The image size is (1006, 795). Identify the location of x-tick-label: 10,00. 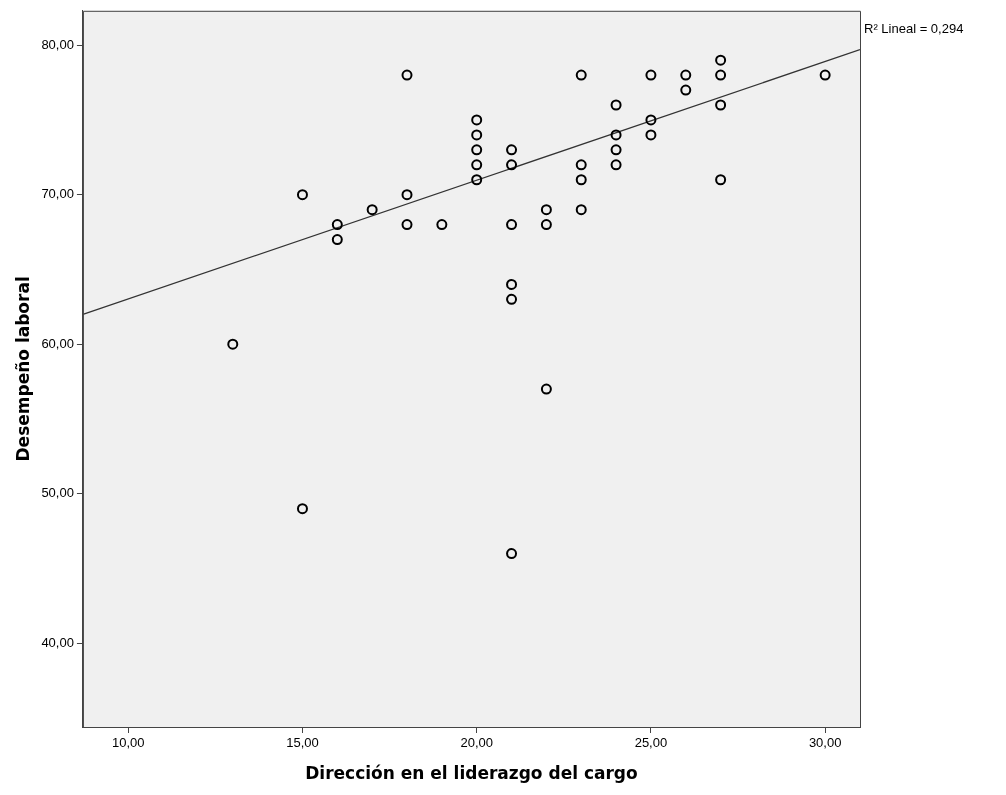
(128, 743).